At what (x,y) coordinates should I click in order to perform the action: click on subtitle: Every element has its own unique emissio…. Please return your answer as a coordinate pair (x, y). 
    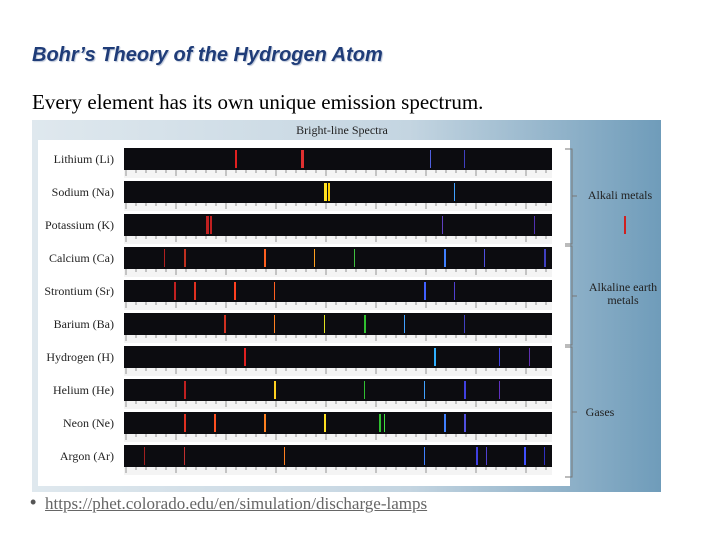
    Looking at the image, I should click on (258, 102).